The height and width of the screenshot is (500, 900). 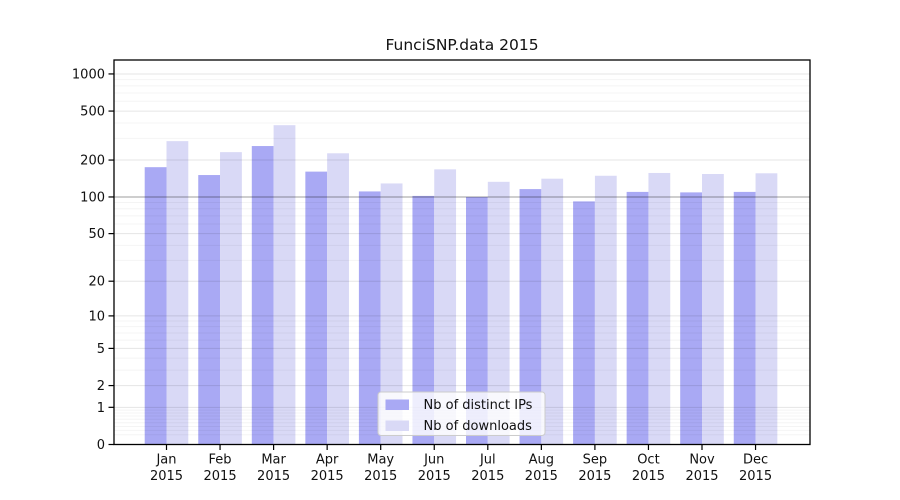 I want to click on x-tick-label-month: May, so click(x=380, y=460).